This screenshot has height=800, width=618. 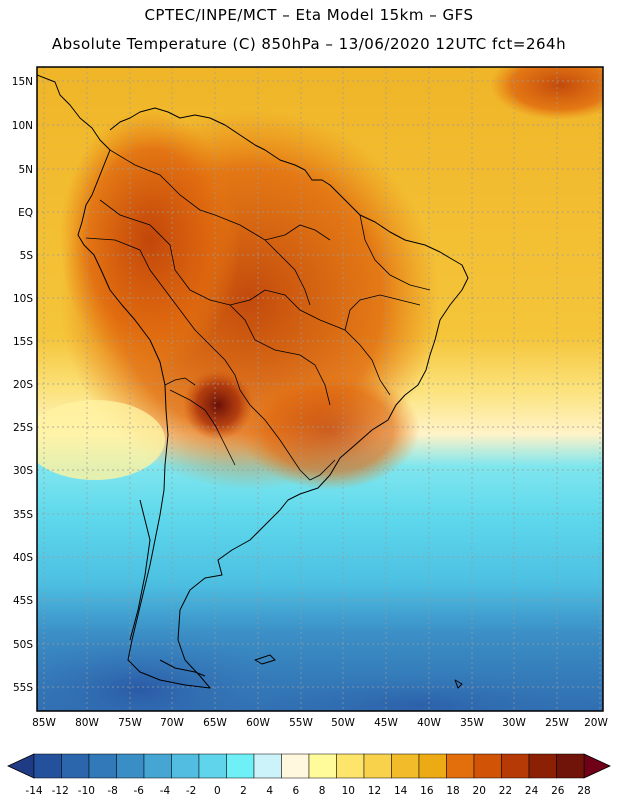 I want to click on lat-label: 15N, so click(x=22, y=82).